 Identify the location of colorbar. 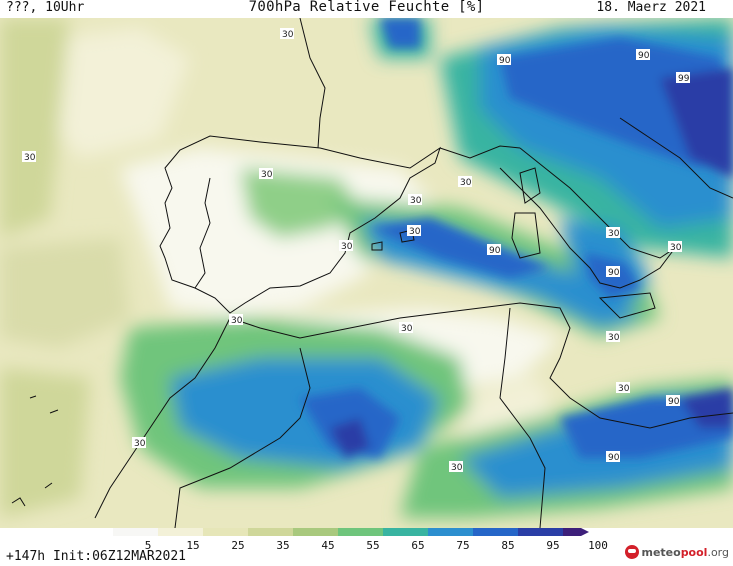
(351, 532).